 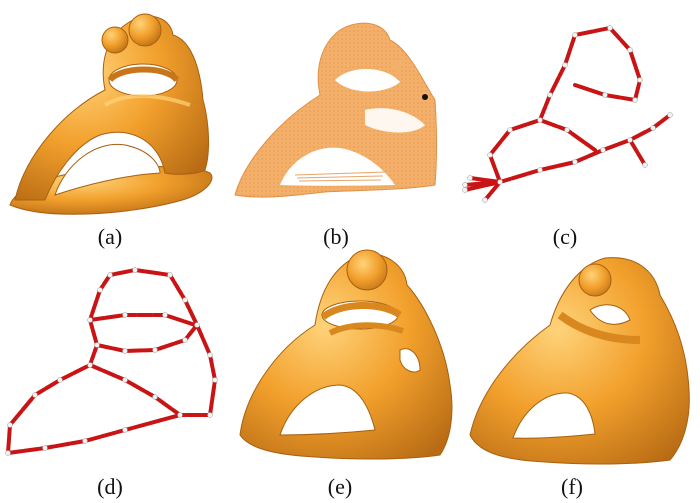 I want to click on panel-a-surface-model, so click(x=112, y=112).